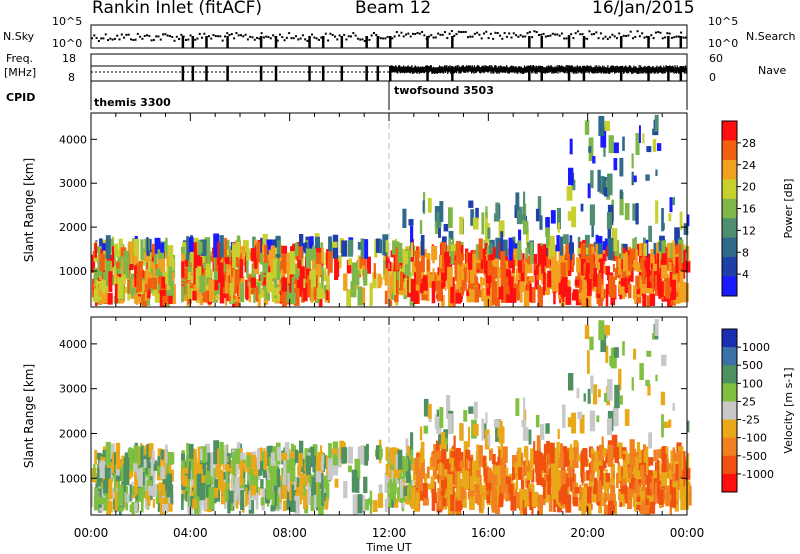  Describe the element at coordinates (749, 230) in the screenshot. I see `colorbar-tick-label: 12` at that location.